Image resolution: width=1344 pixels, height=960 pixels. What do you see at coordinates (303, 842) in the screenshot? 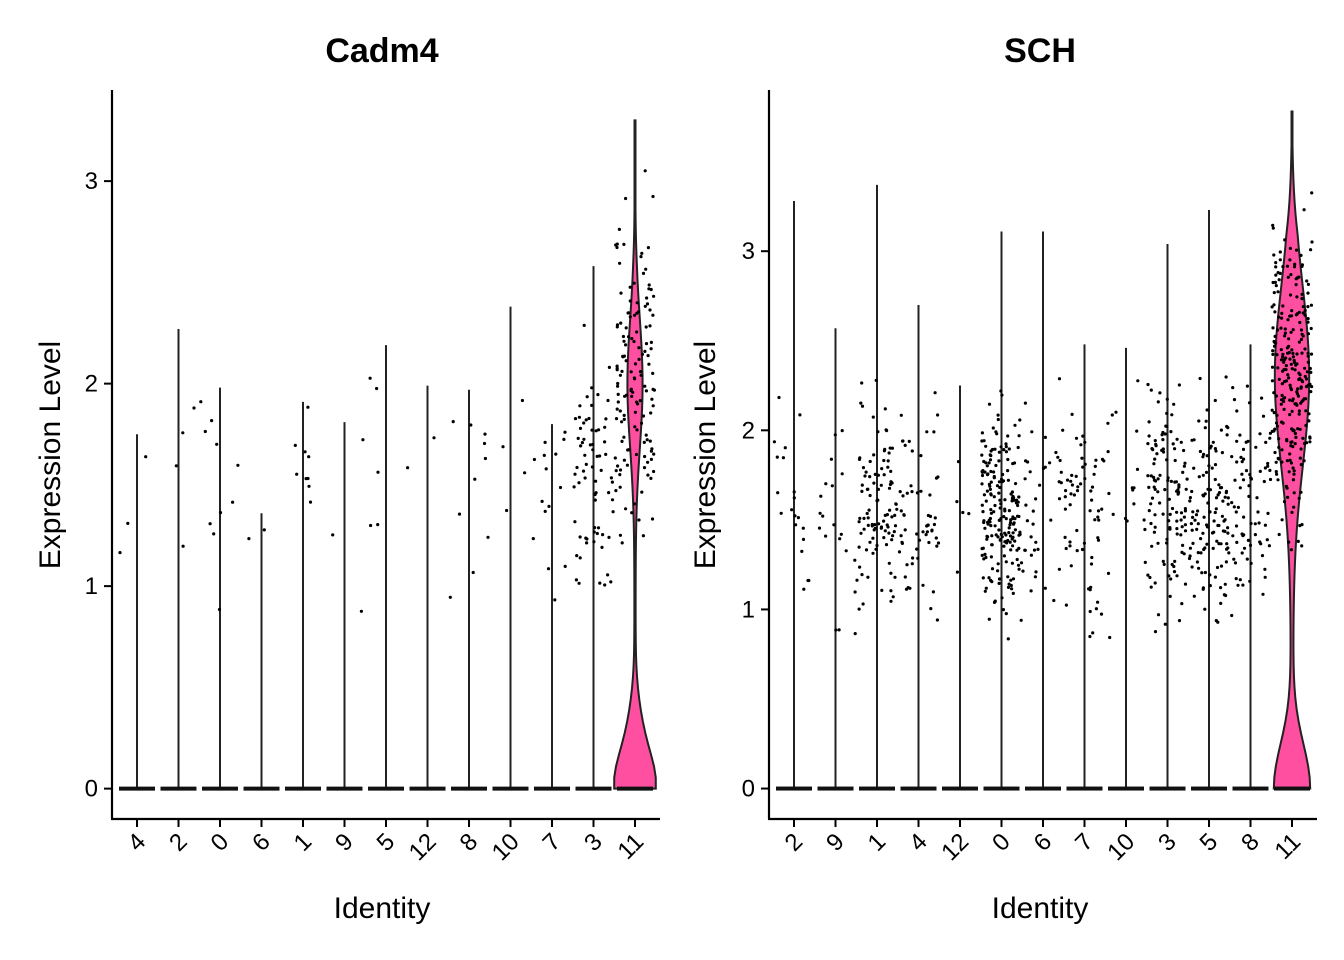
I see `x-tick-label: 1` at bounding box center [303, 842].